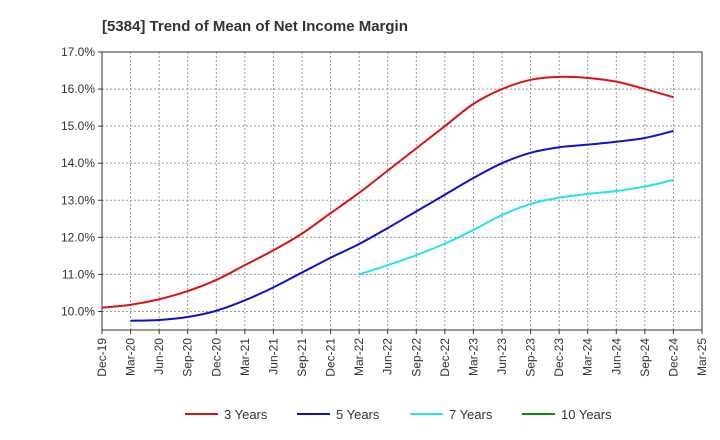  I want to click on y-tick-label: 14.0%, so click(78, 163).